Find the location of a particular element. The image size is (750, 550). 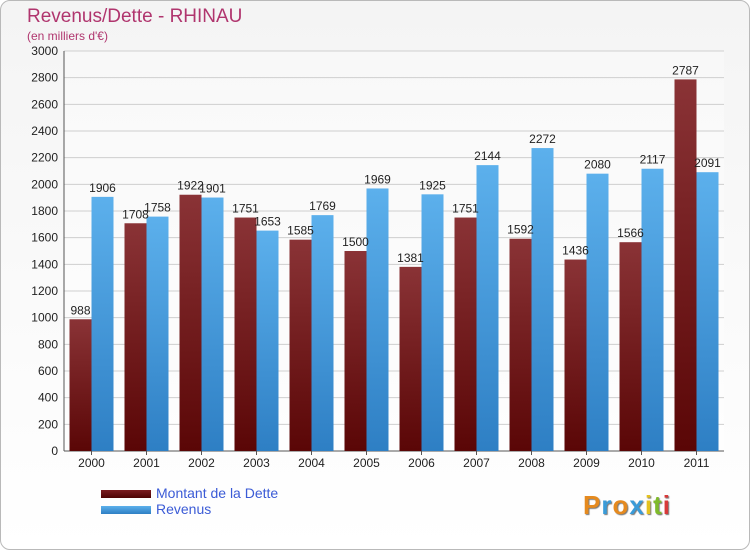

legend-label-dette: Montant de la Dette is located at coordinates (217, 493).